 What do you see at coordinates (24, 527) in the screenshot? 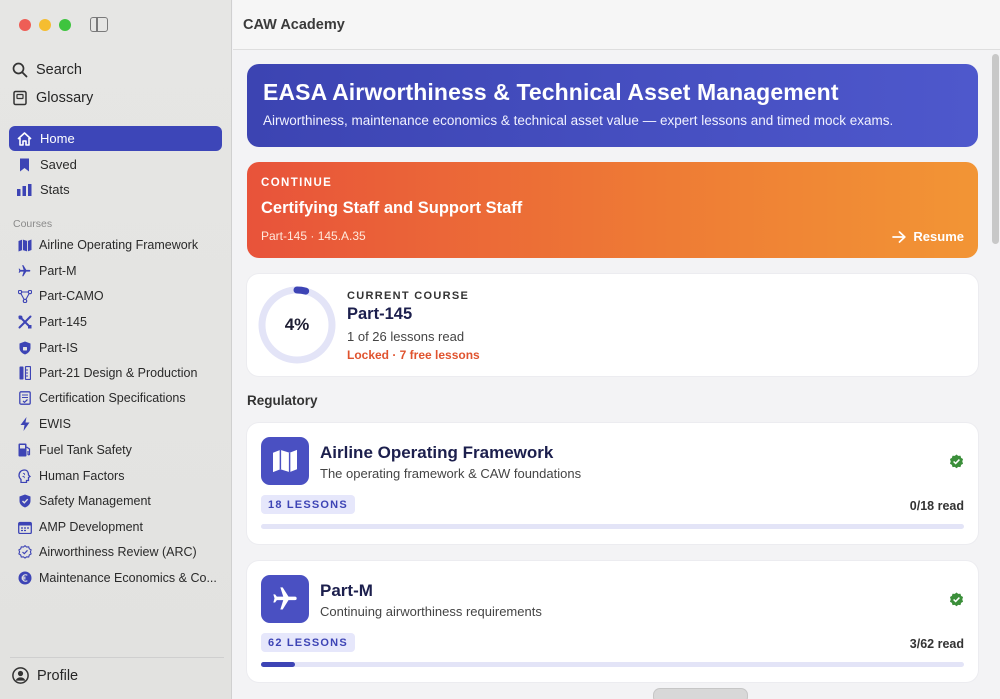
I see `calendar-icon` at bounding box center [24, 527].